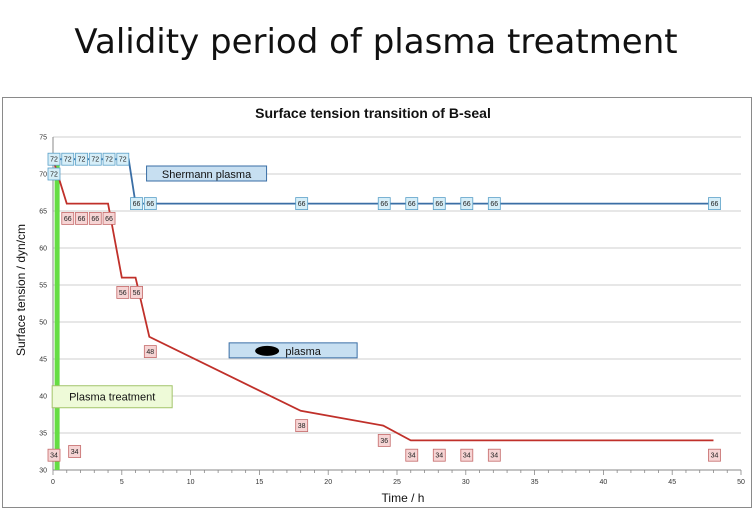 The width and height of the screenshot is (752, 508). What do you see at coordinates (43, 434) in the screenshot?
I see `y-tick-label: 35` at bounding box center [43, 434].